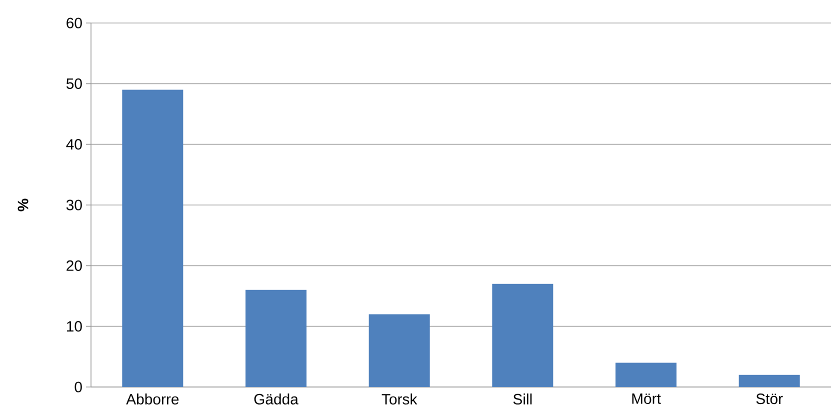 This screenshot has height=417, width=831. What do you see at coordinates (74, 23) in the screenshot?
I see `y-tick-label: 60` at bounding box center [74, 23].